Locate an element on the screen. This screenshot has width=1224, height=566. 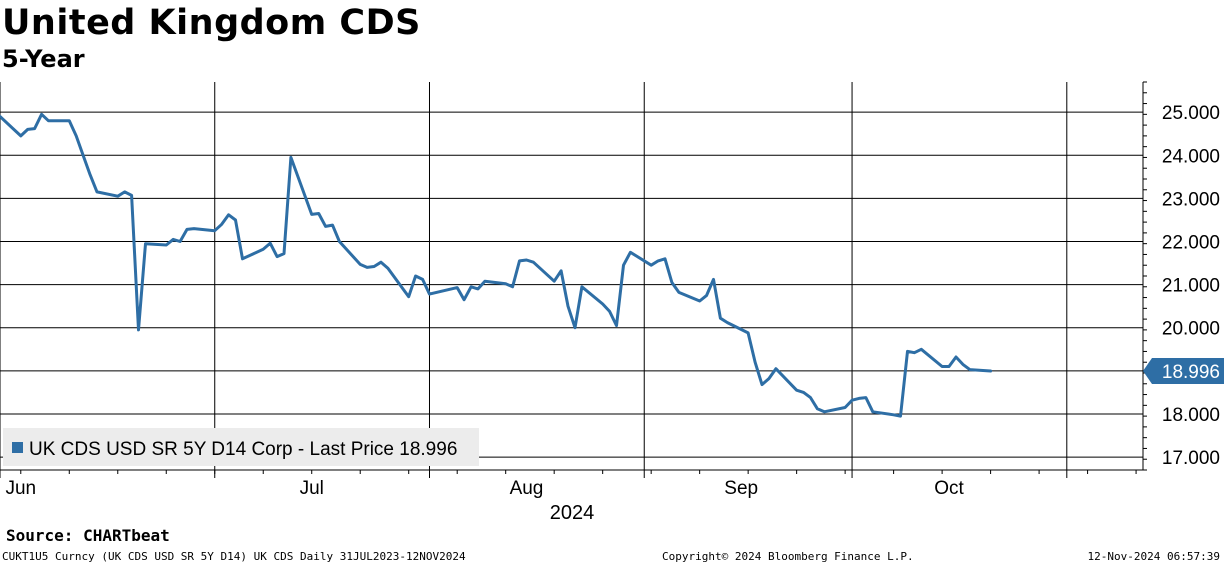
x-tick-label: Jun is located at coordinates (20, 488).